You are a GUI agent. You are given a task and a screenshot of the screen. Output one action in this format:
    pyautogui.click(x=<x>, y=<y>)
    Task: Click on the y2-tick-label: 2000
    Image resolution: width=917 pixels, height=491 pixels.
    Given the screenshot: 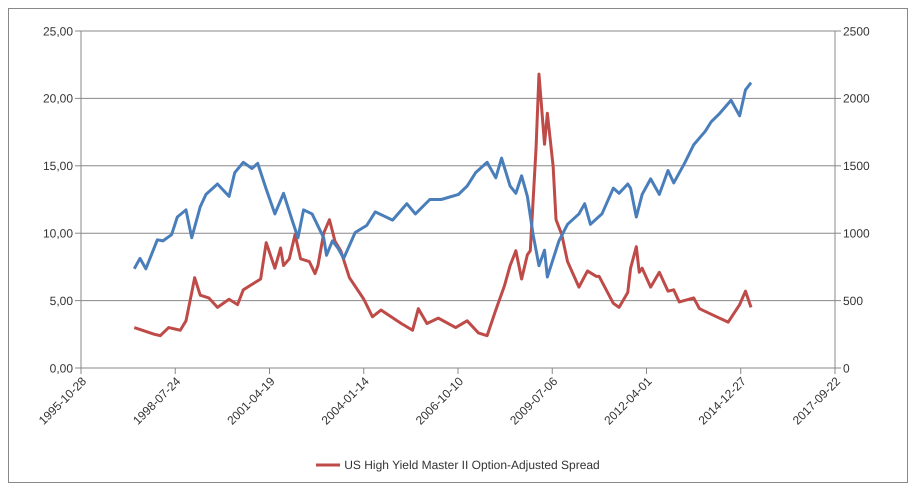 What is the action you would take?
    pyautogui.click(x=856, y=99)
    